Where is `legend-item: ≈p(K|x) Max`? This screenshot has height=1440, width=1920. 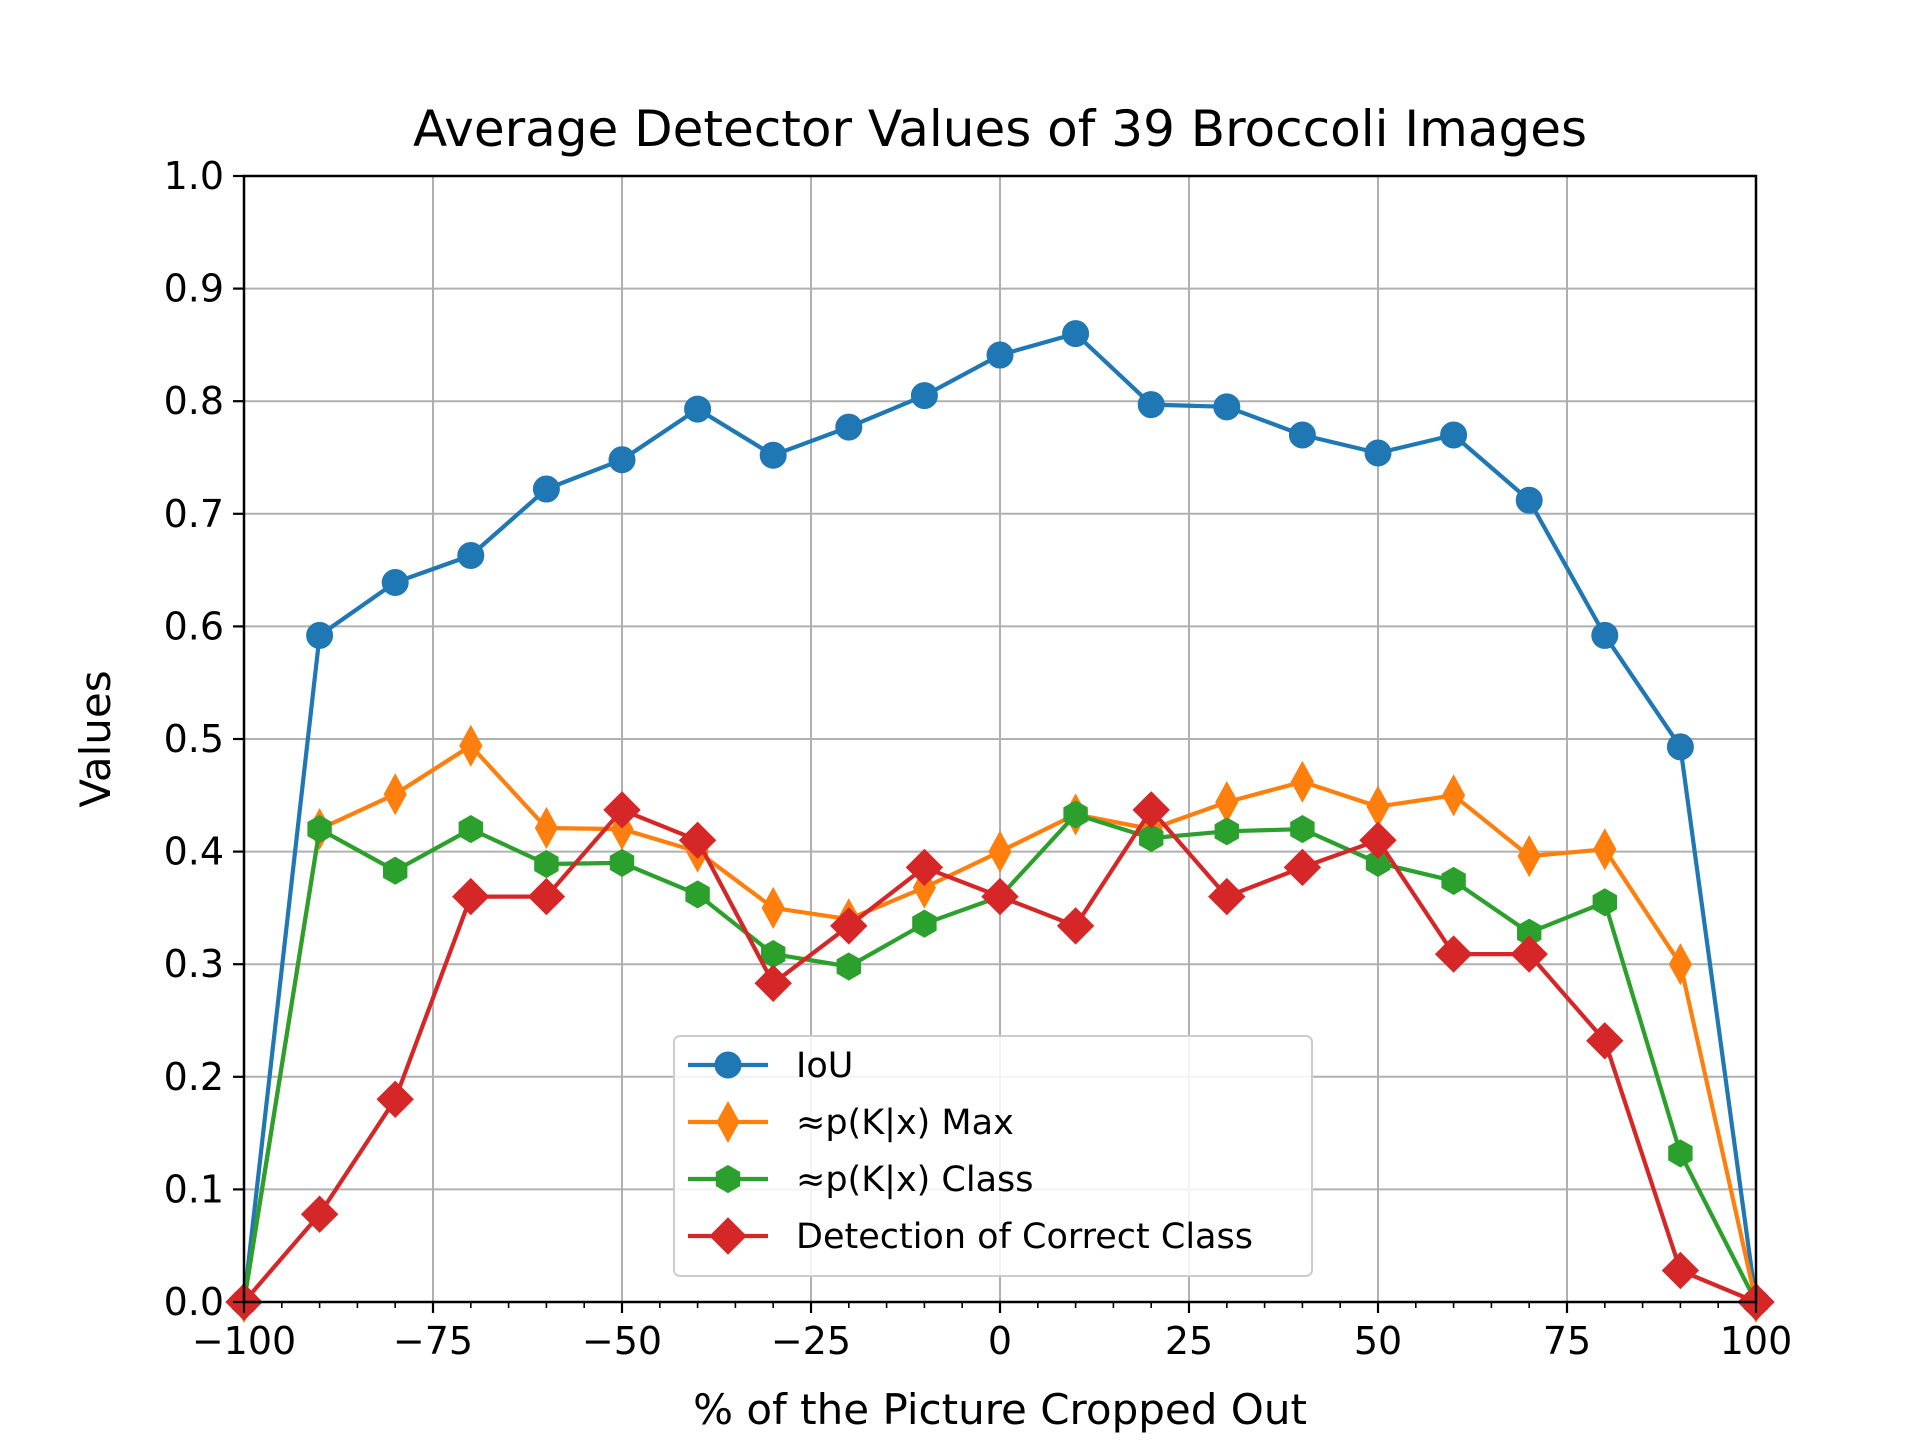
legend-item: ≈p(K|x) Max is located at coordinates (851, 1122).